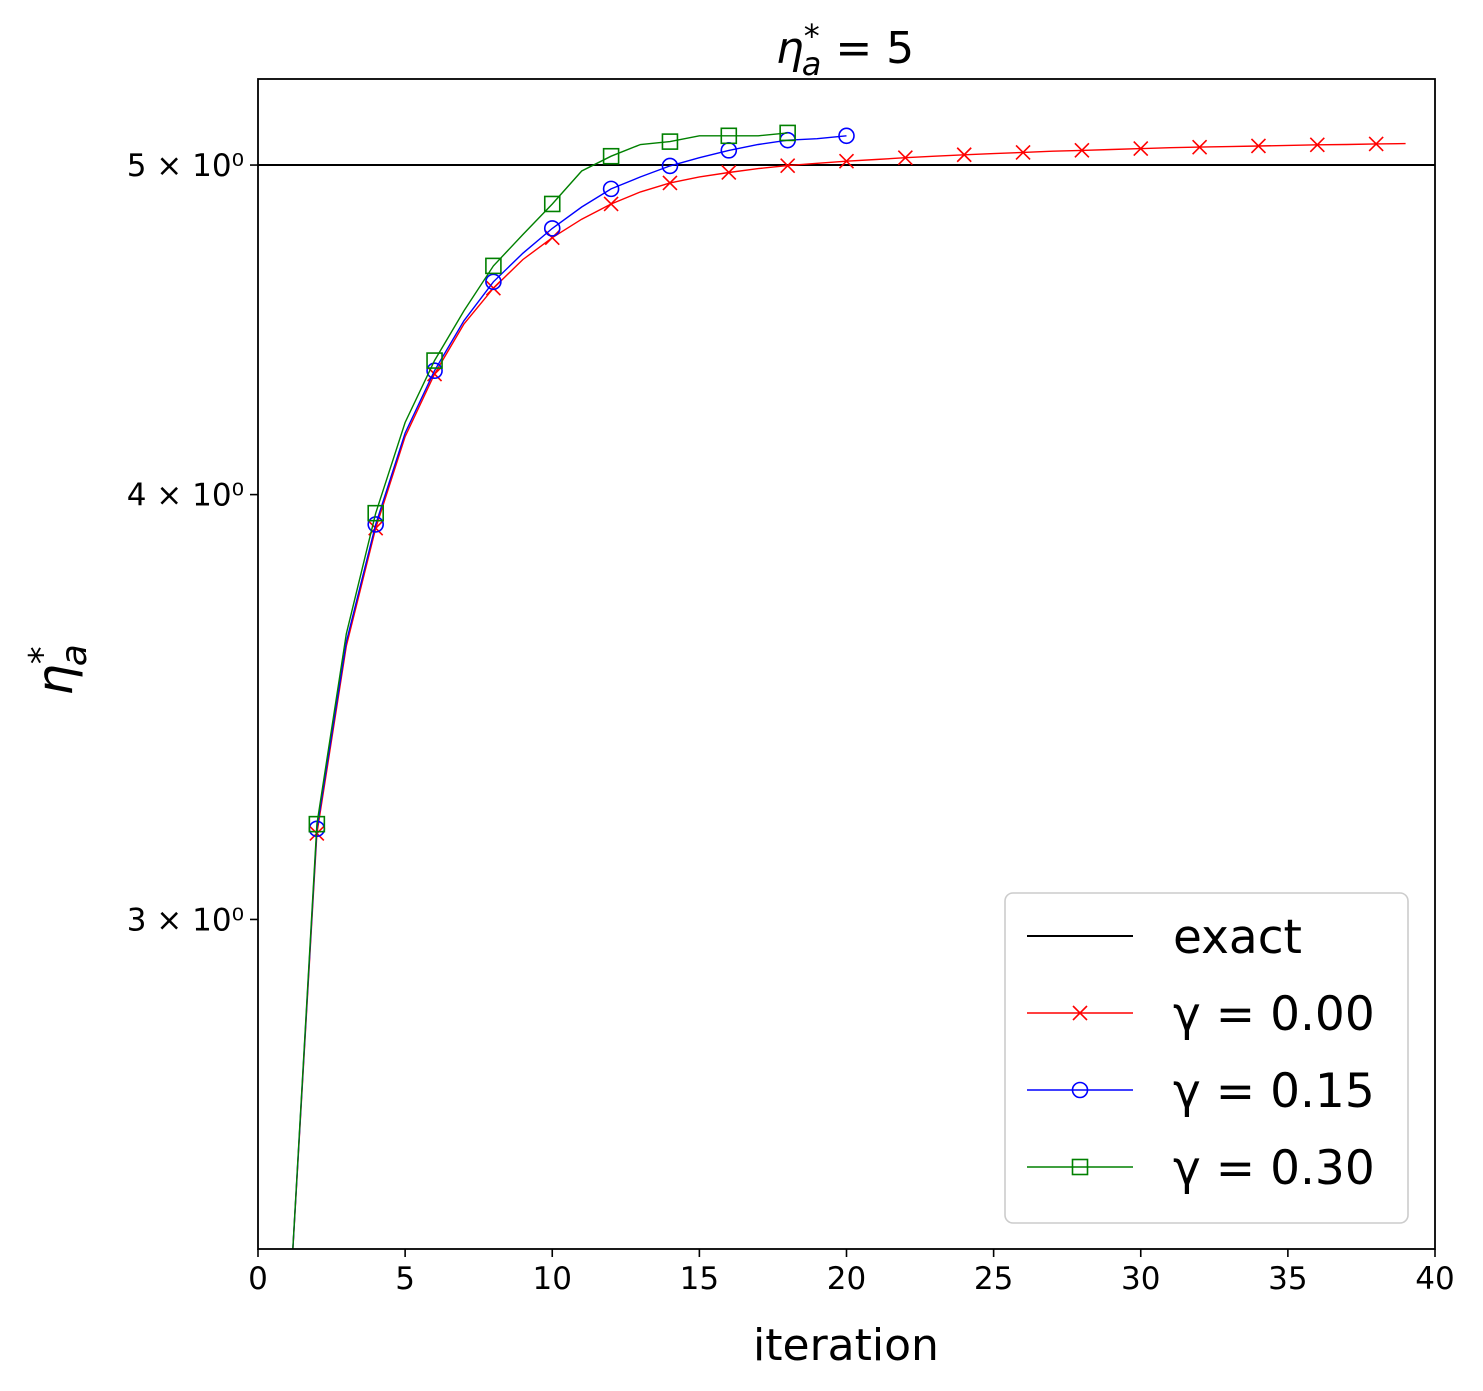 This screenshot has height=1391, width=1483. What do you see at coordinates (258, 1279) in the screenshot?
I see `x-tick-label: 0` at bounding box center [258, 1279].